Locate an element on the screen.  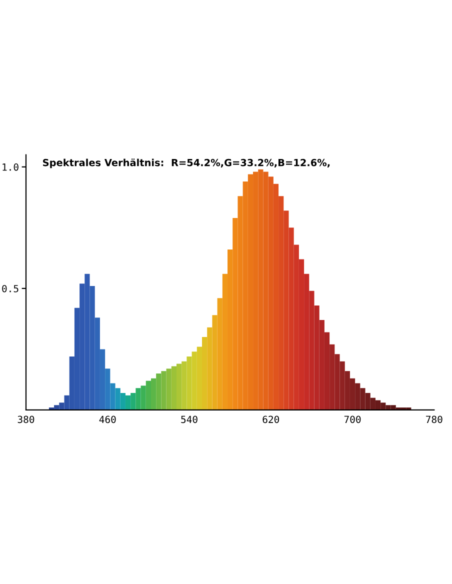
x-tick-label: 780 is located at coordinates (434, 420).